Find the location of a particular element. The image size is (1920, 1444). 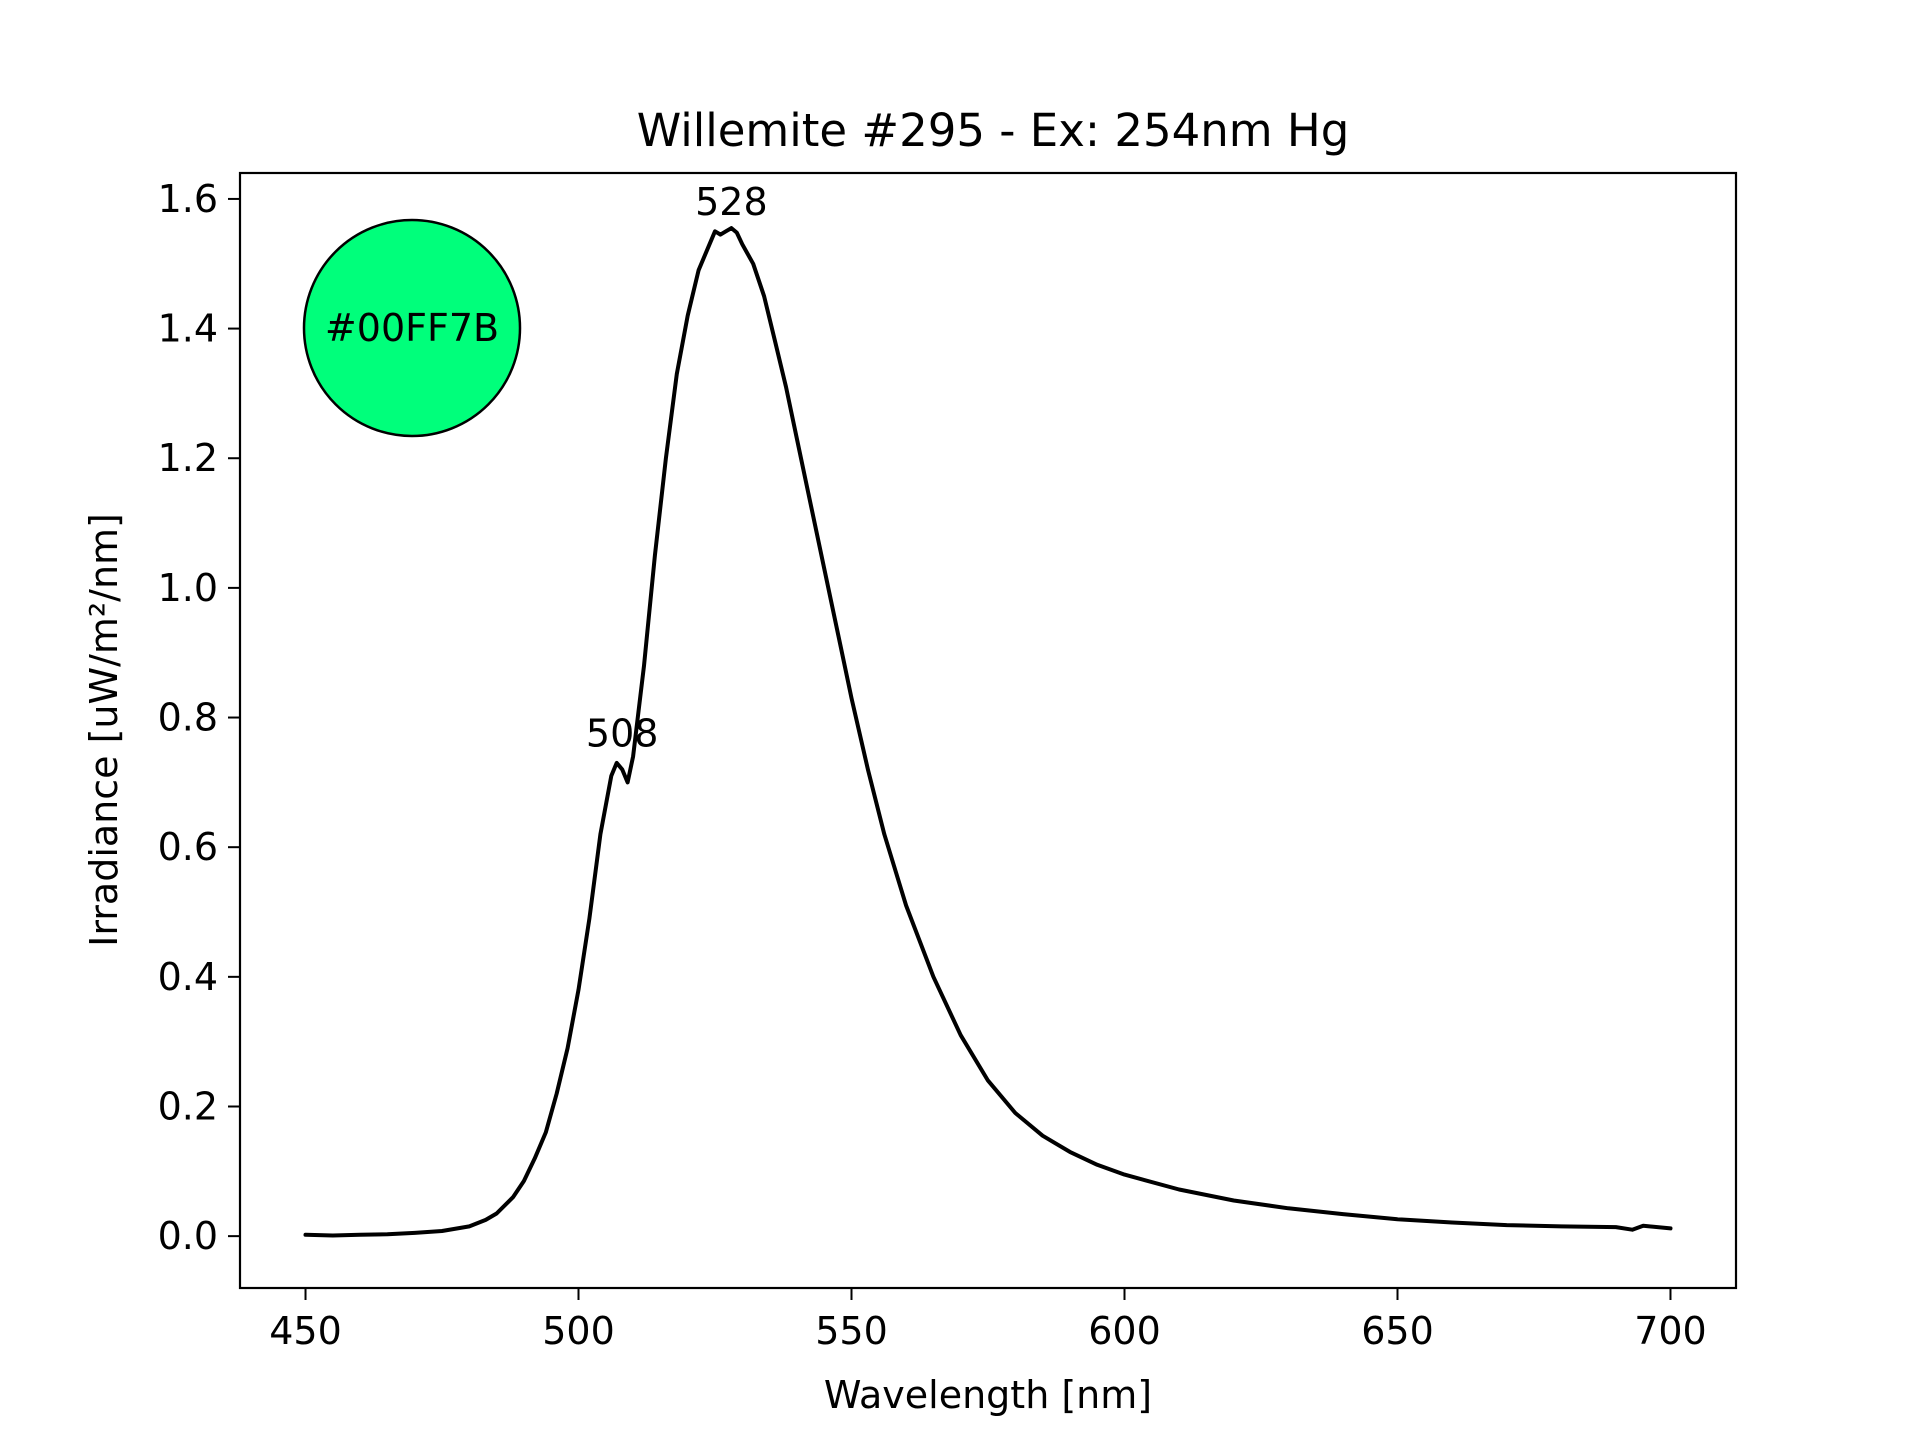

y-tick-label: 1.6 is located at coordinates (188, 199).